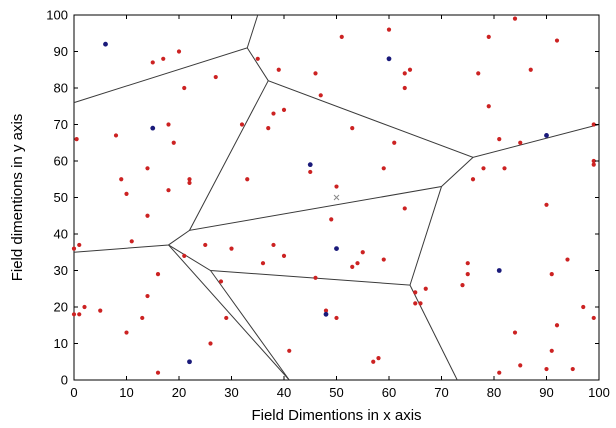 The image size is (616, 428). Describe the element at coordinates (61, 51) in the screenshot. I see `y-tick-label: 90` at that location.